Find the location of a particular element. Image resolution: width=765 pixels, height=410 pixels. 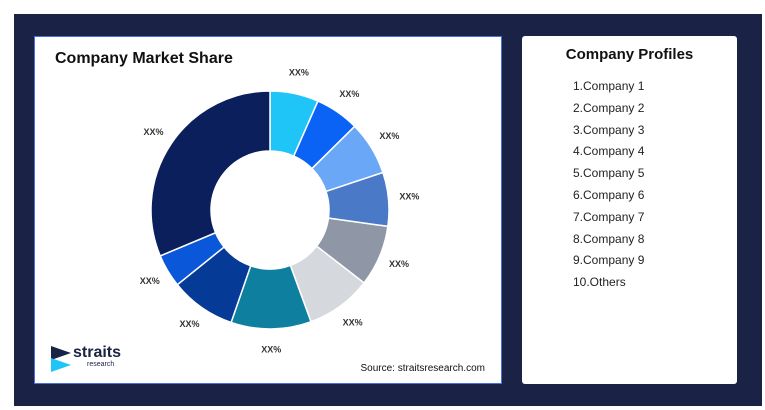

profile-item: 3.Company 3 is located at coordinates (609, 129).